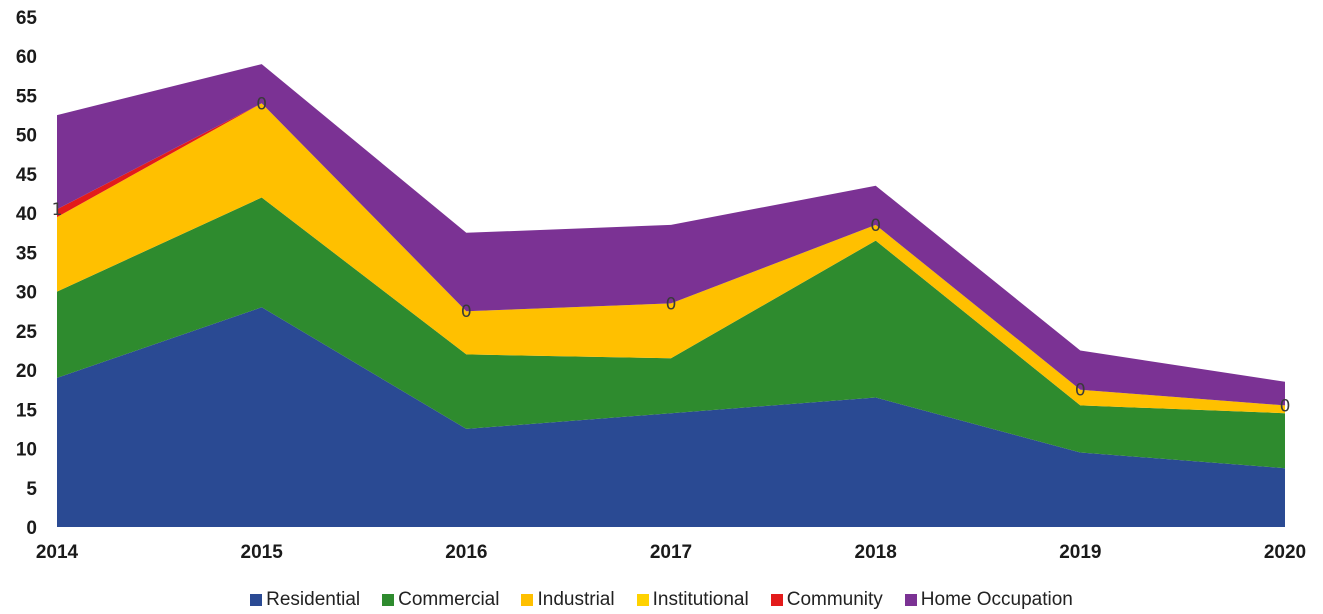 The width and height of the screenshot is (1323, 614). What do you see at coordinates (876, 552) in the screenshot?
I see `x-tick-label: 2018` at bounding box center [876, 552].